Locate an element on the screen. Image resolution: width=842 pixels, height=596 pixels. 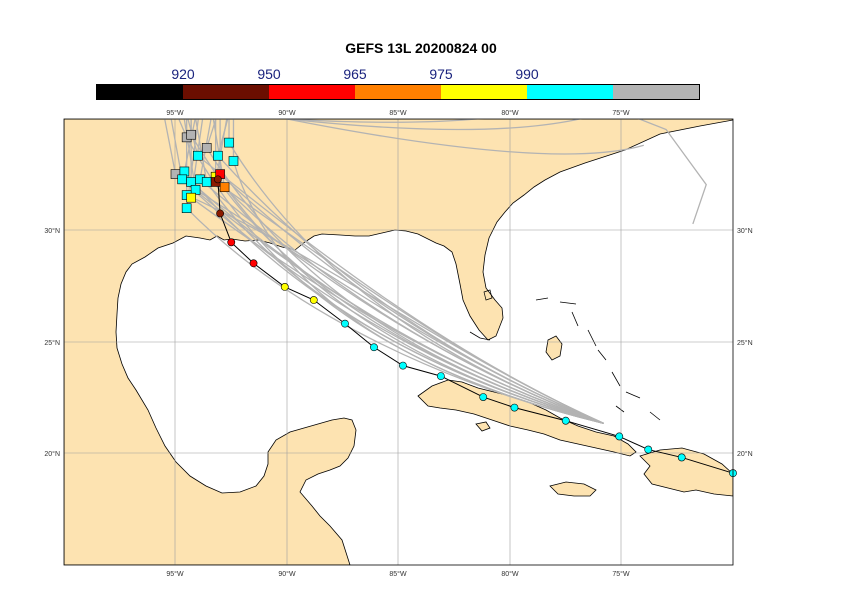
hispaniola-land is located at coordinates (686, 472).